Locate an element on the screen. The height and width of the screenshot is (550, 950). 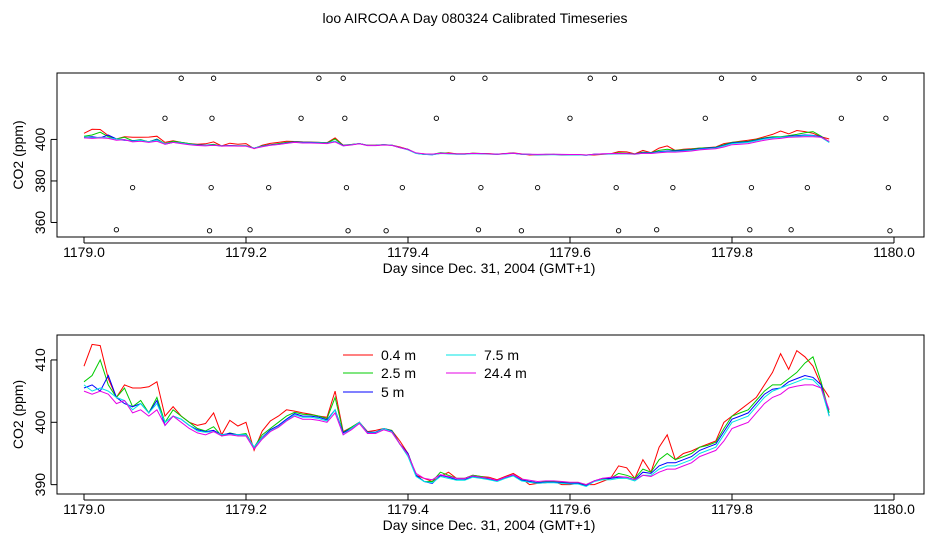
y-tick-label: 360 is located at coordinates (40, 223).